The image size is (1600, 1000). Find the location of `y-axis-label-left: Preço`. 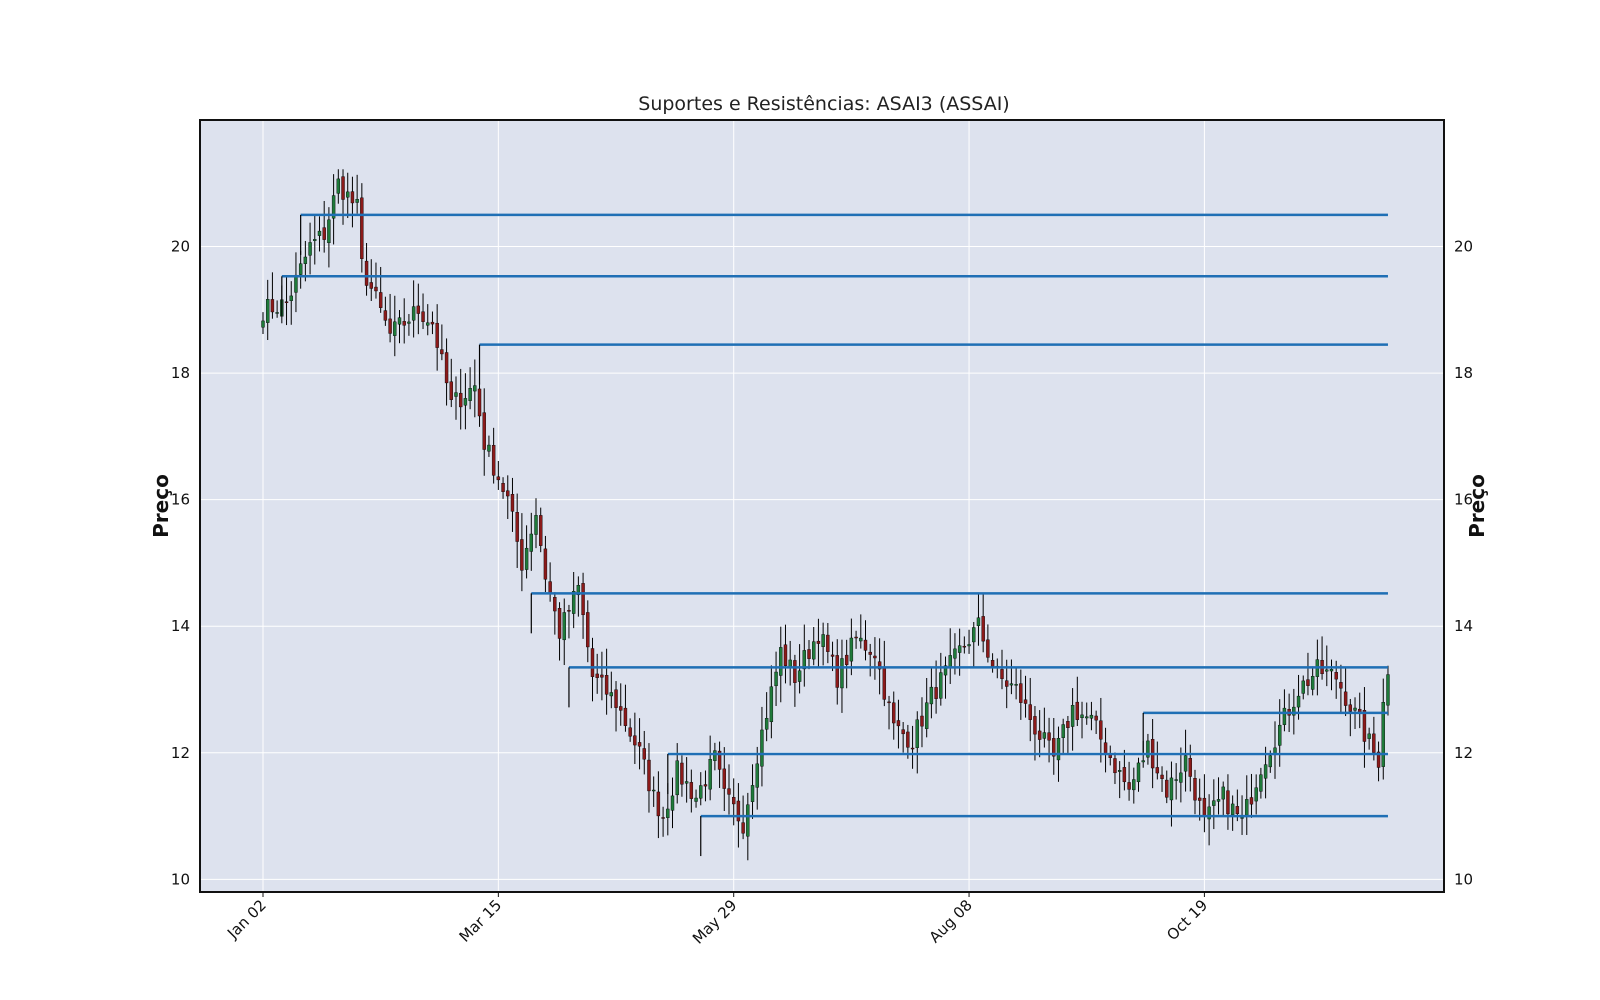

y-axis-label-left: Preço is located at coordinates (161, 506).